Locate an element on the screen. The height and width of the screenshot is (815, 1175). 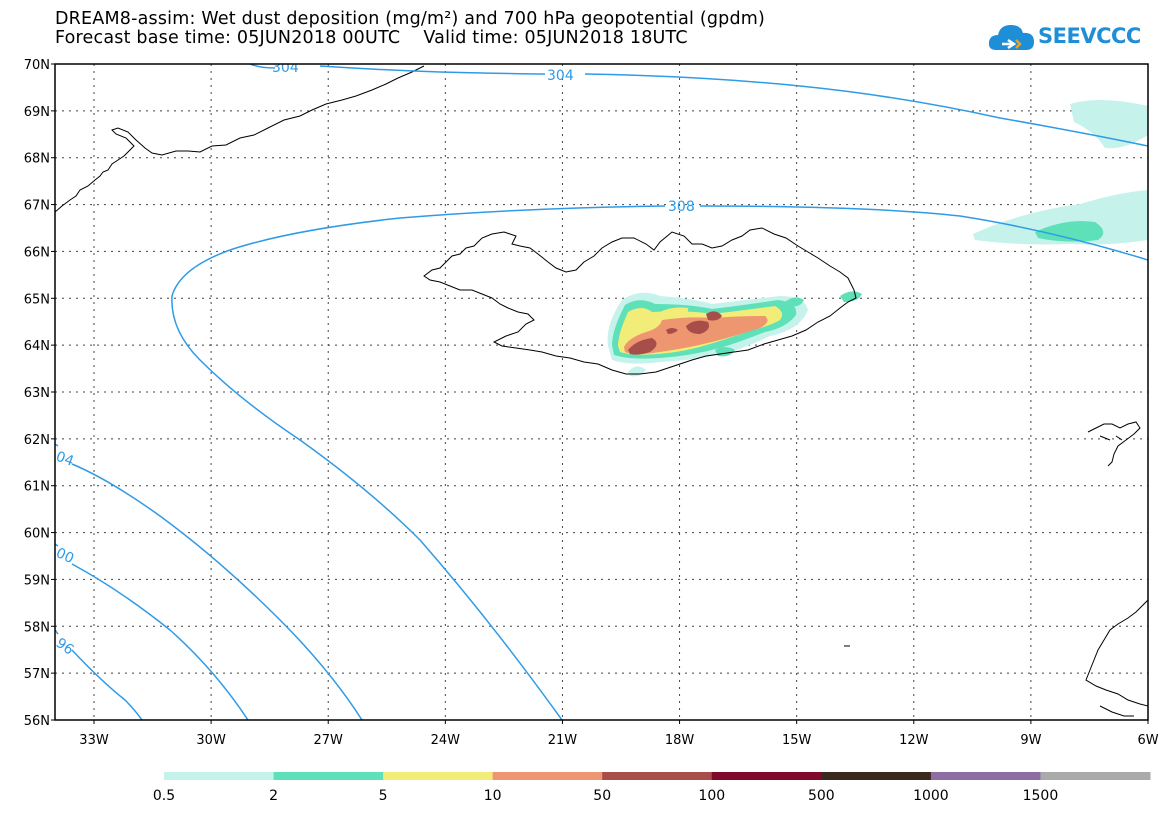
cloud-logo-icon is located at coordinates (1011, 37).